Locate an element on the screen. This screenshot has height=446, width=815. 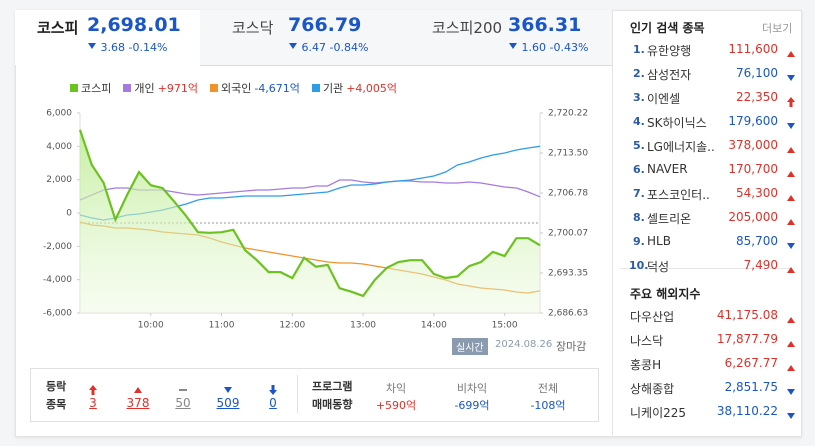
breadth-count: 3 is located at coordinates (93, 403).